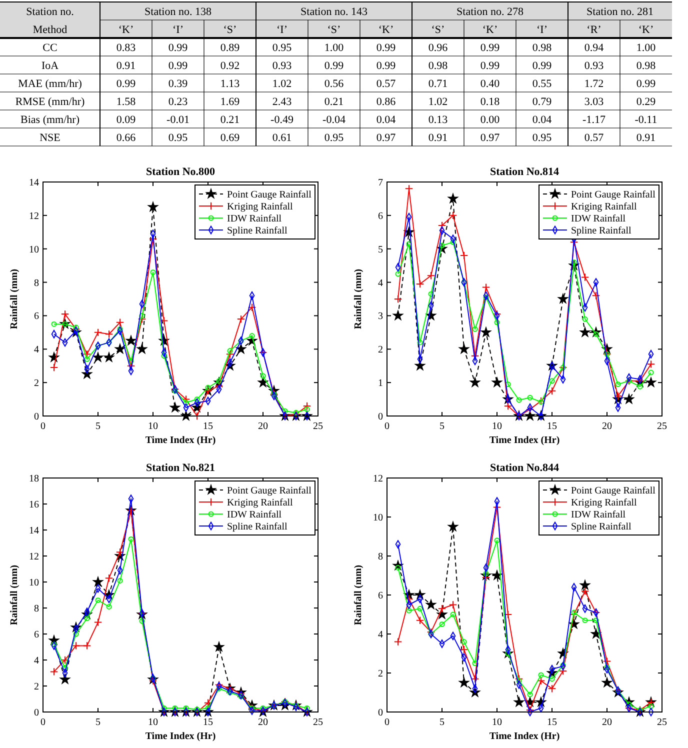 The width and height of the screenshot is (688, 748). Describe the element at coordinates (438, 84) in the screenshot. I see `text: 0.71` at that location.